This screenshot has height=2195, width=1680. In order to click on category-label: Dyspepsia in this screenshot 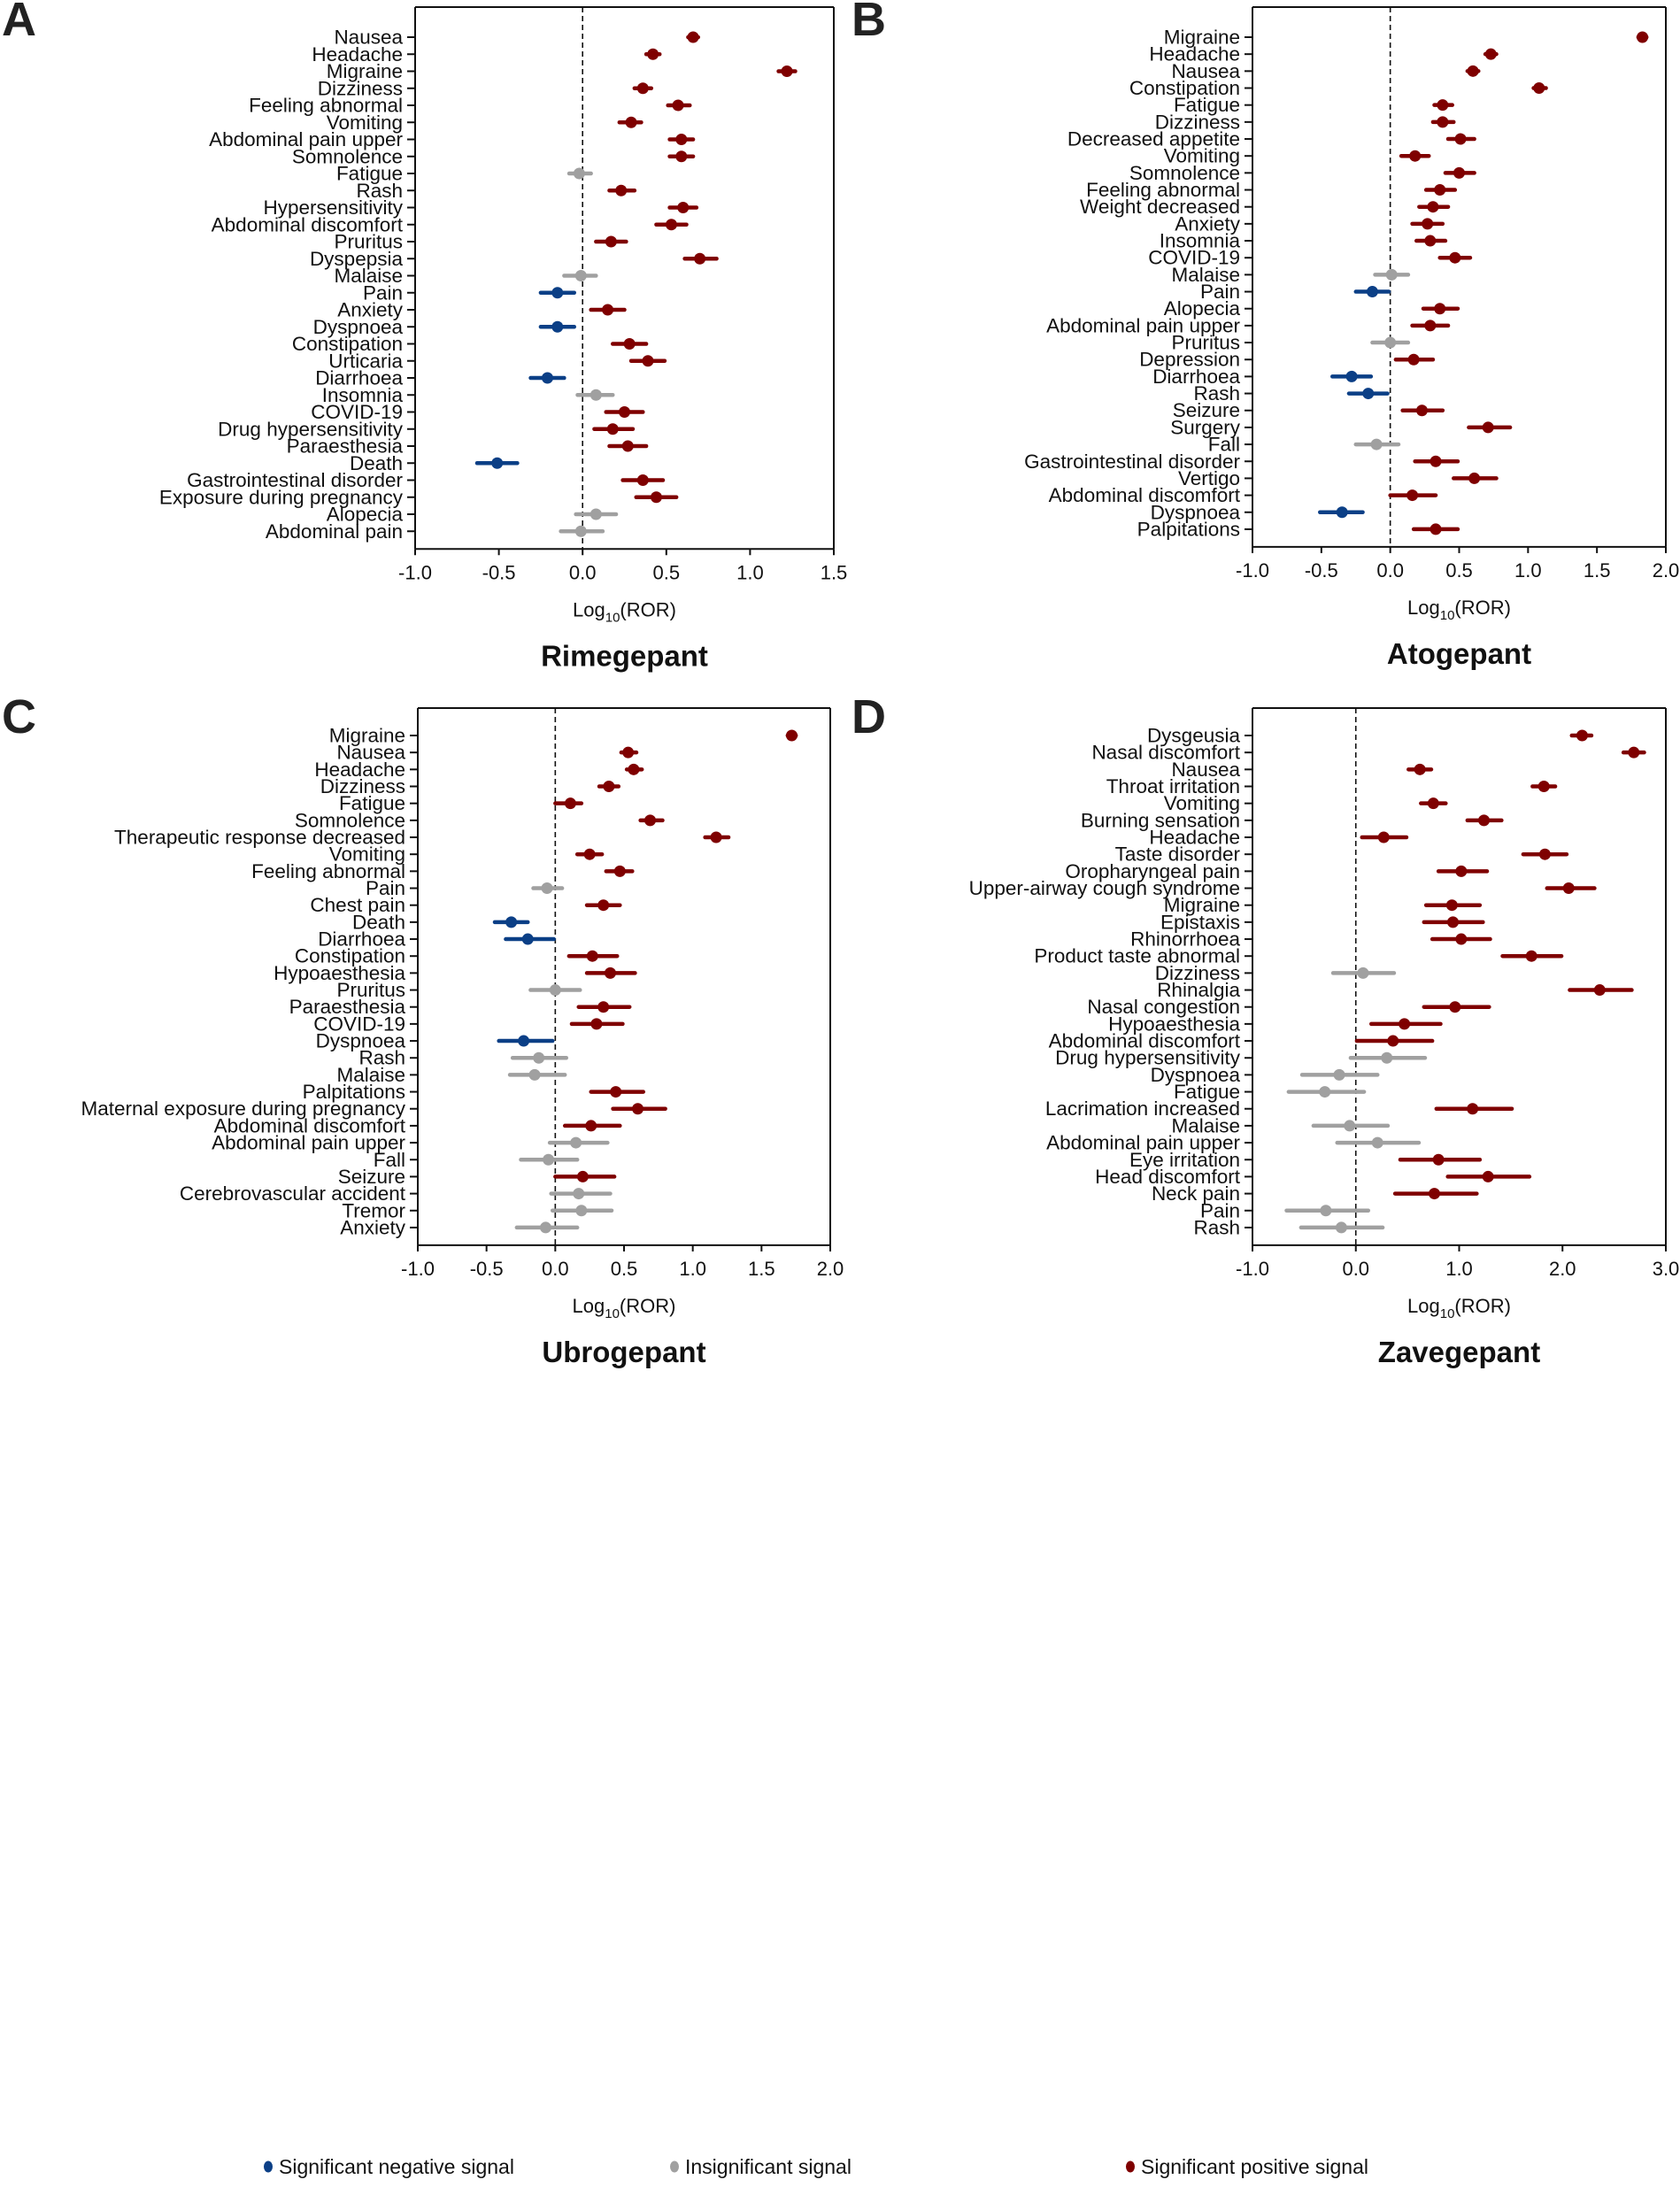, I will do `click(357, 259)`.